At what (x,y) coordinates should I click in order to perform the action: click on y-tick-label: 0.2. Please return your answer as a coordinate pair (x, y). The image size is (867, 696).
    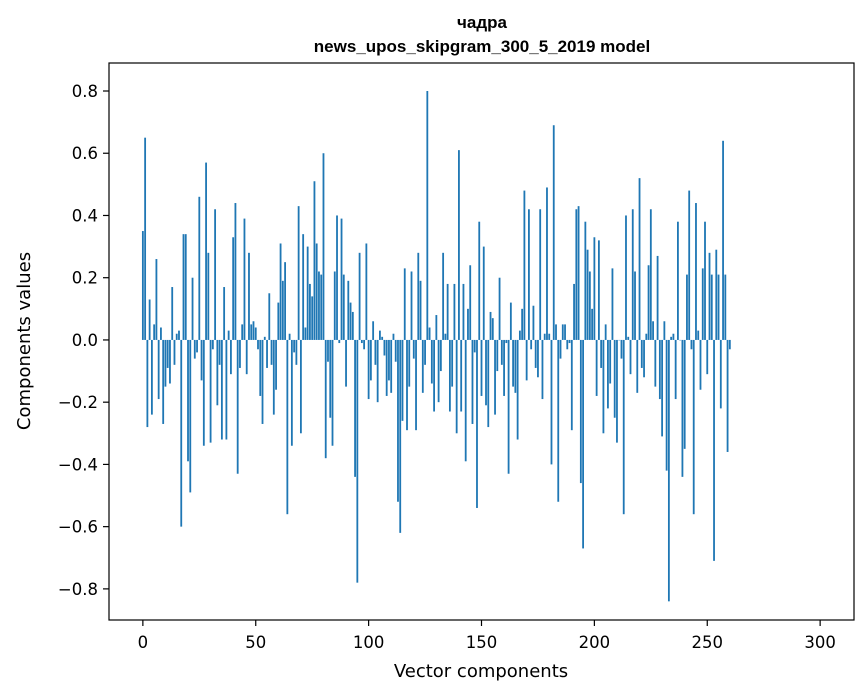
    Looking at the image, I should click on (85, 278).